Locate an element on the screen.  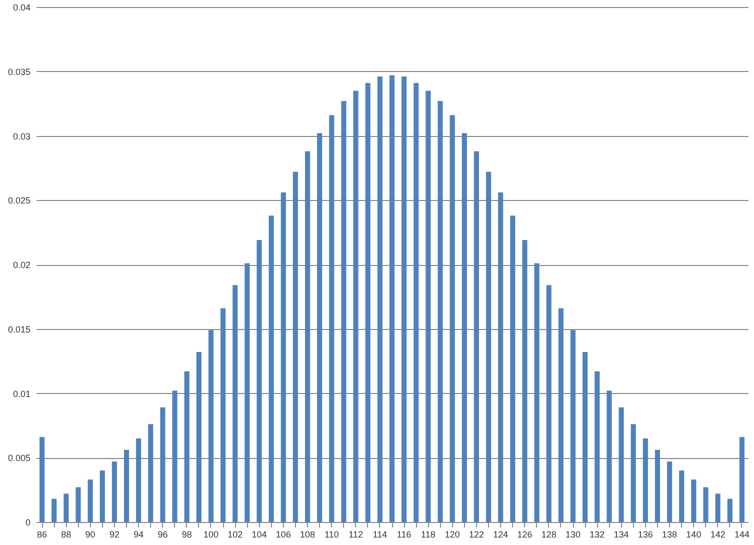
y-tick-label: 0.03 is located at coordinates (21, 136).